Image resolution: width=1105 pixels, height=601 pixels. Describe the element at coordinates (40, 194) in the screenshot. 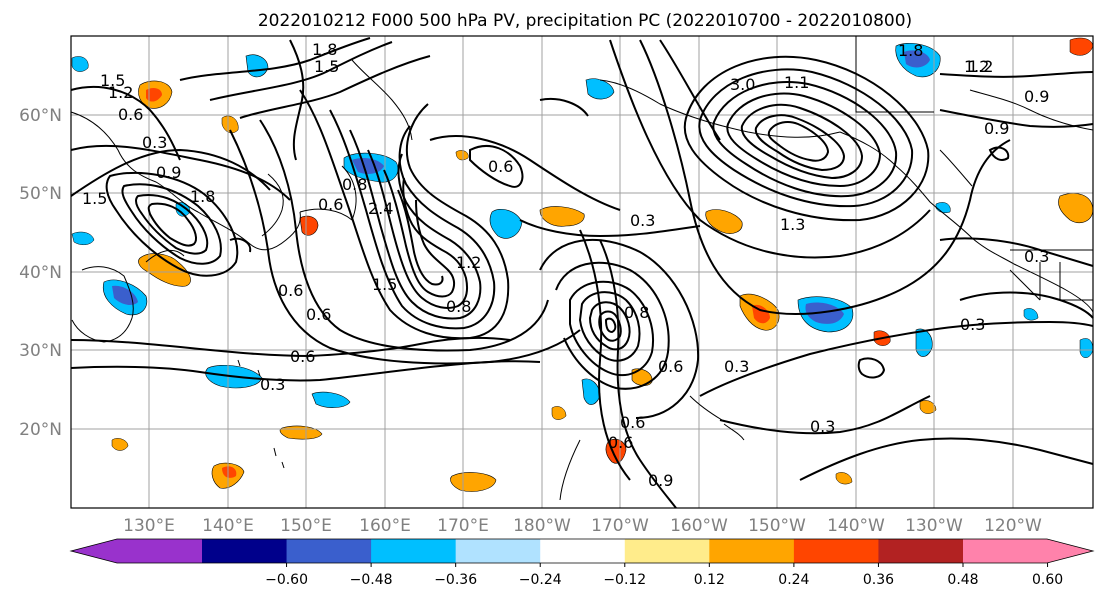

I see `lat-label: 50°N` at that location.